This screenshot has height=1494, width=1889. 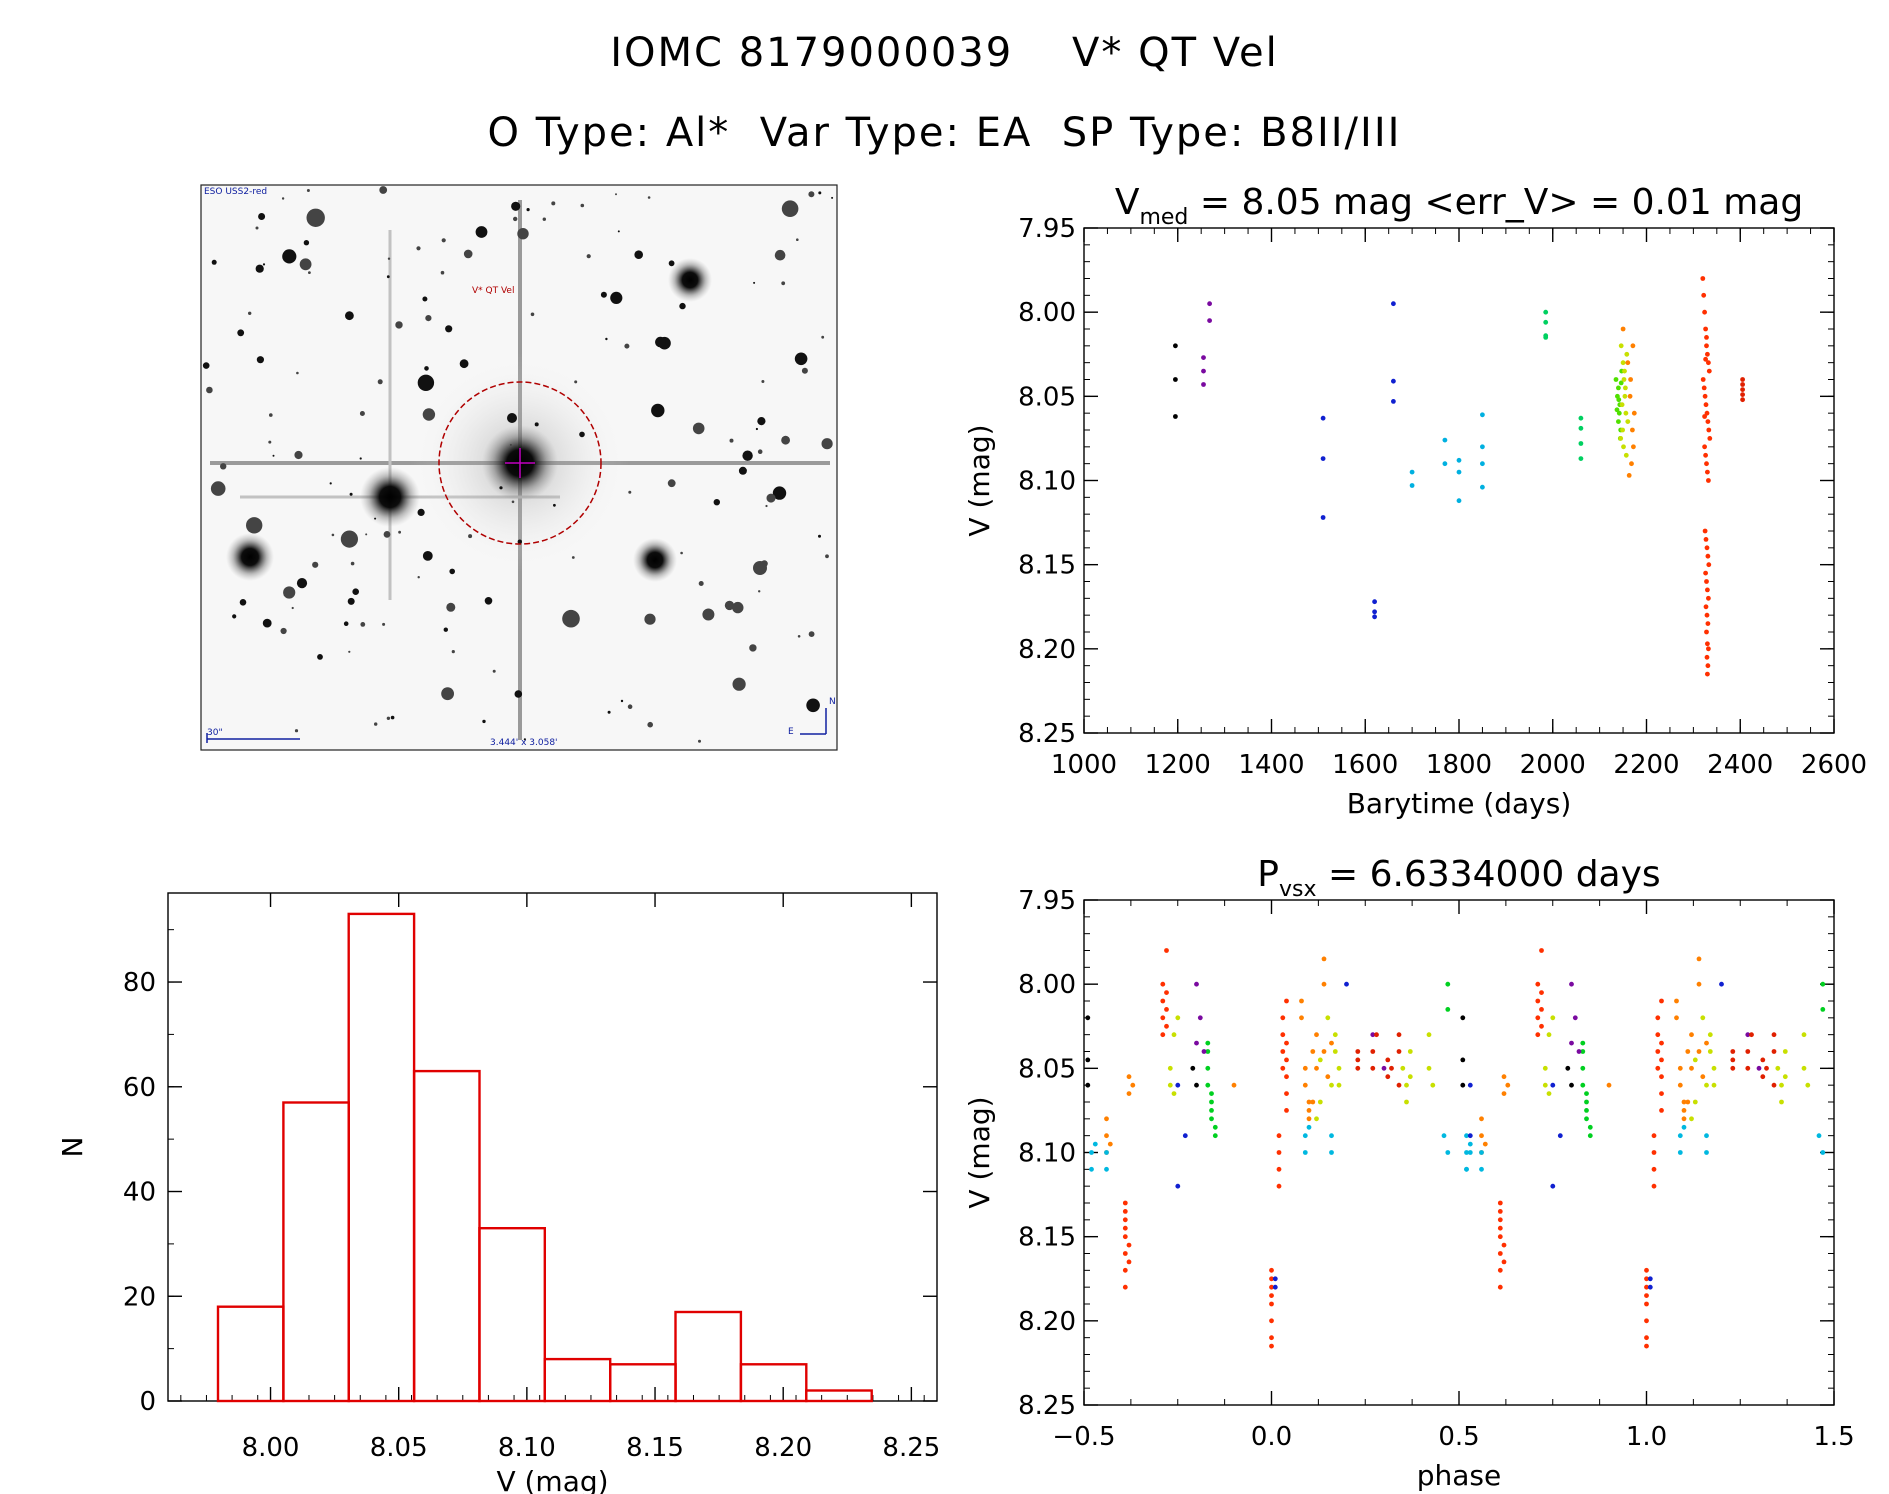 I want to click on hist-ytick-label: 40, so click(x=139, y=1193).